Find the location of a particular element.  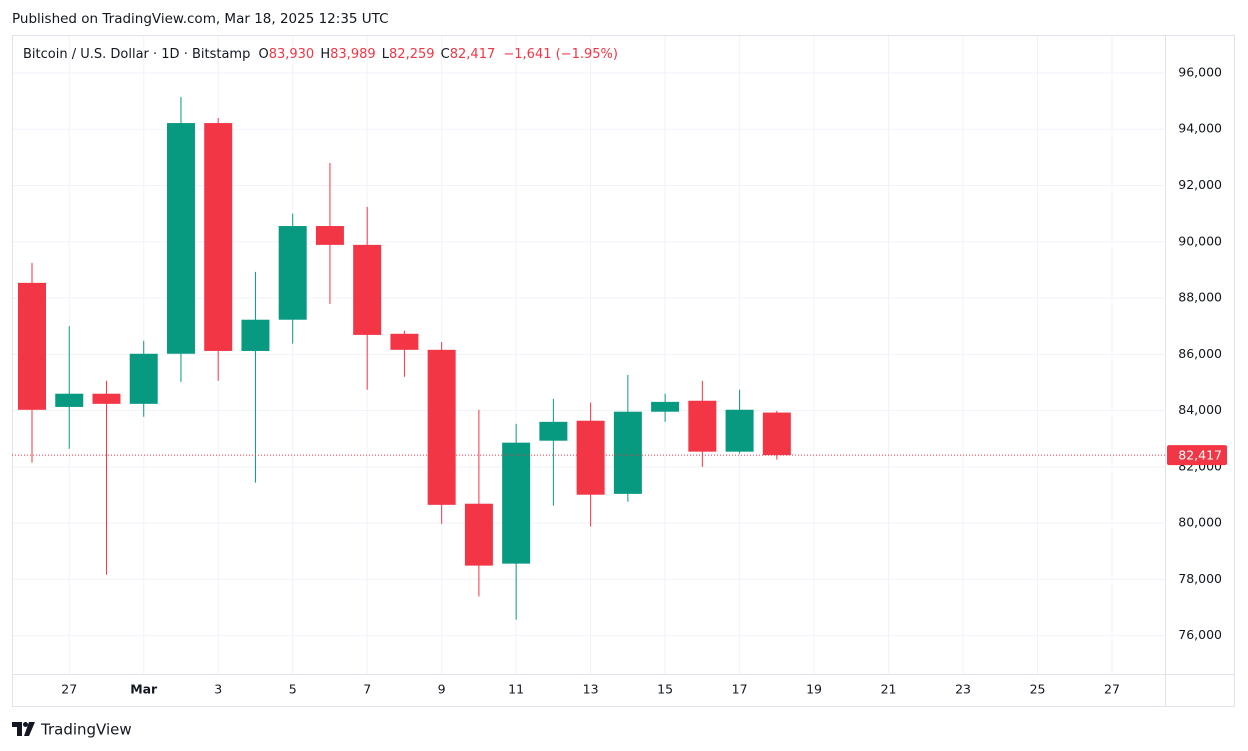

y-tick-label: 88,000 is located at coordinates (1200, 297).